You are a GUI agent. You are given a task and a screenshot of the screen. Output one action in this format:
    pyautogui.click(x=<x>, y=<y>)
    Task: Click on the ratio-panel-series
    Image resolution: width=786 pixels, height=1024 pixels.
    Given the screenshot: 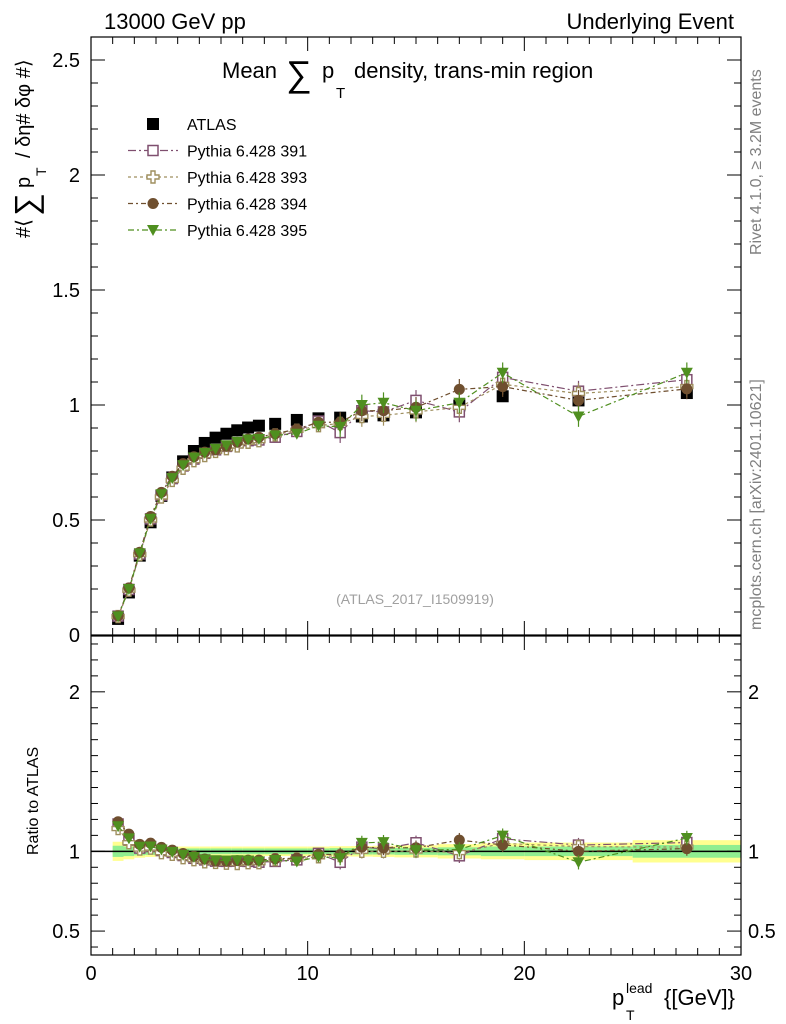 What is the action you would take?
    pyautogui.click(x=402, y=843)
    